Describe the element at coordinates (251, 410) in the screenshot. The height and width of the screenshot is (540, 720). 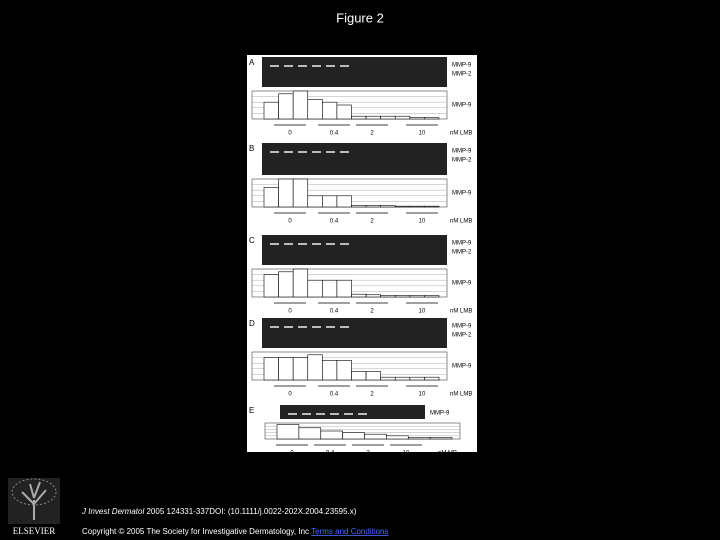
I see `panel-label: E` at that location.